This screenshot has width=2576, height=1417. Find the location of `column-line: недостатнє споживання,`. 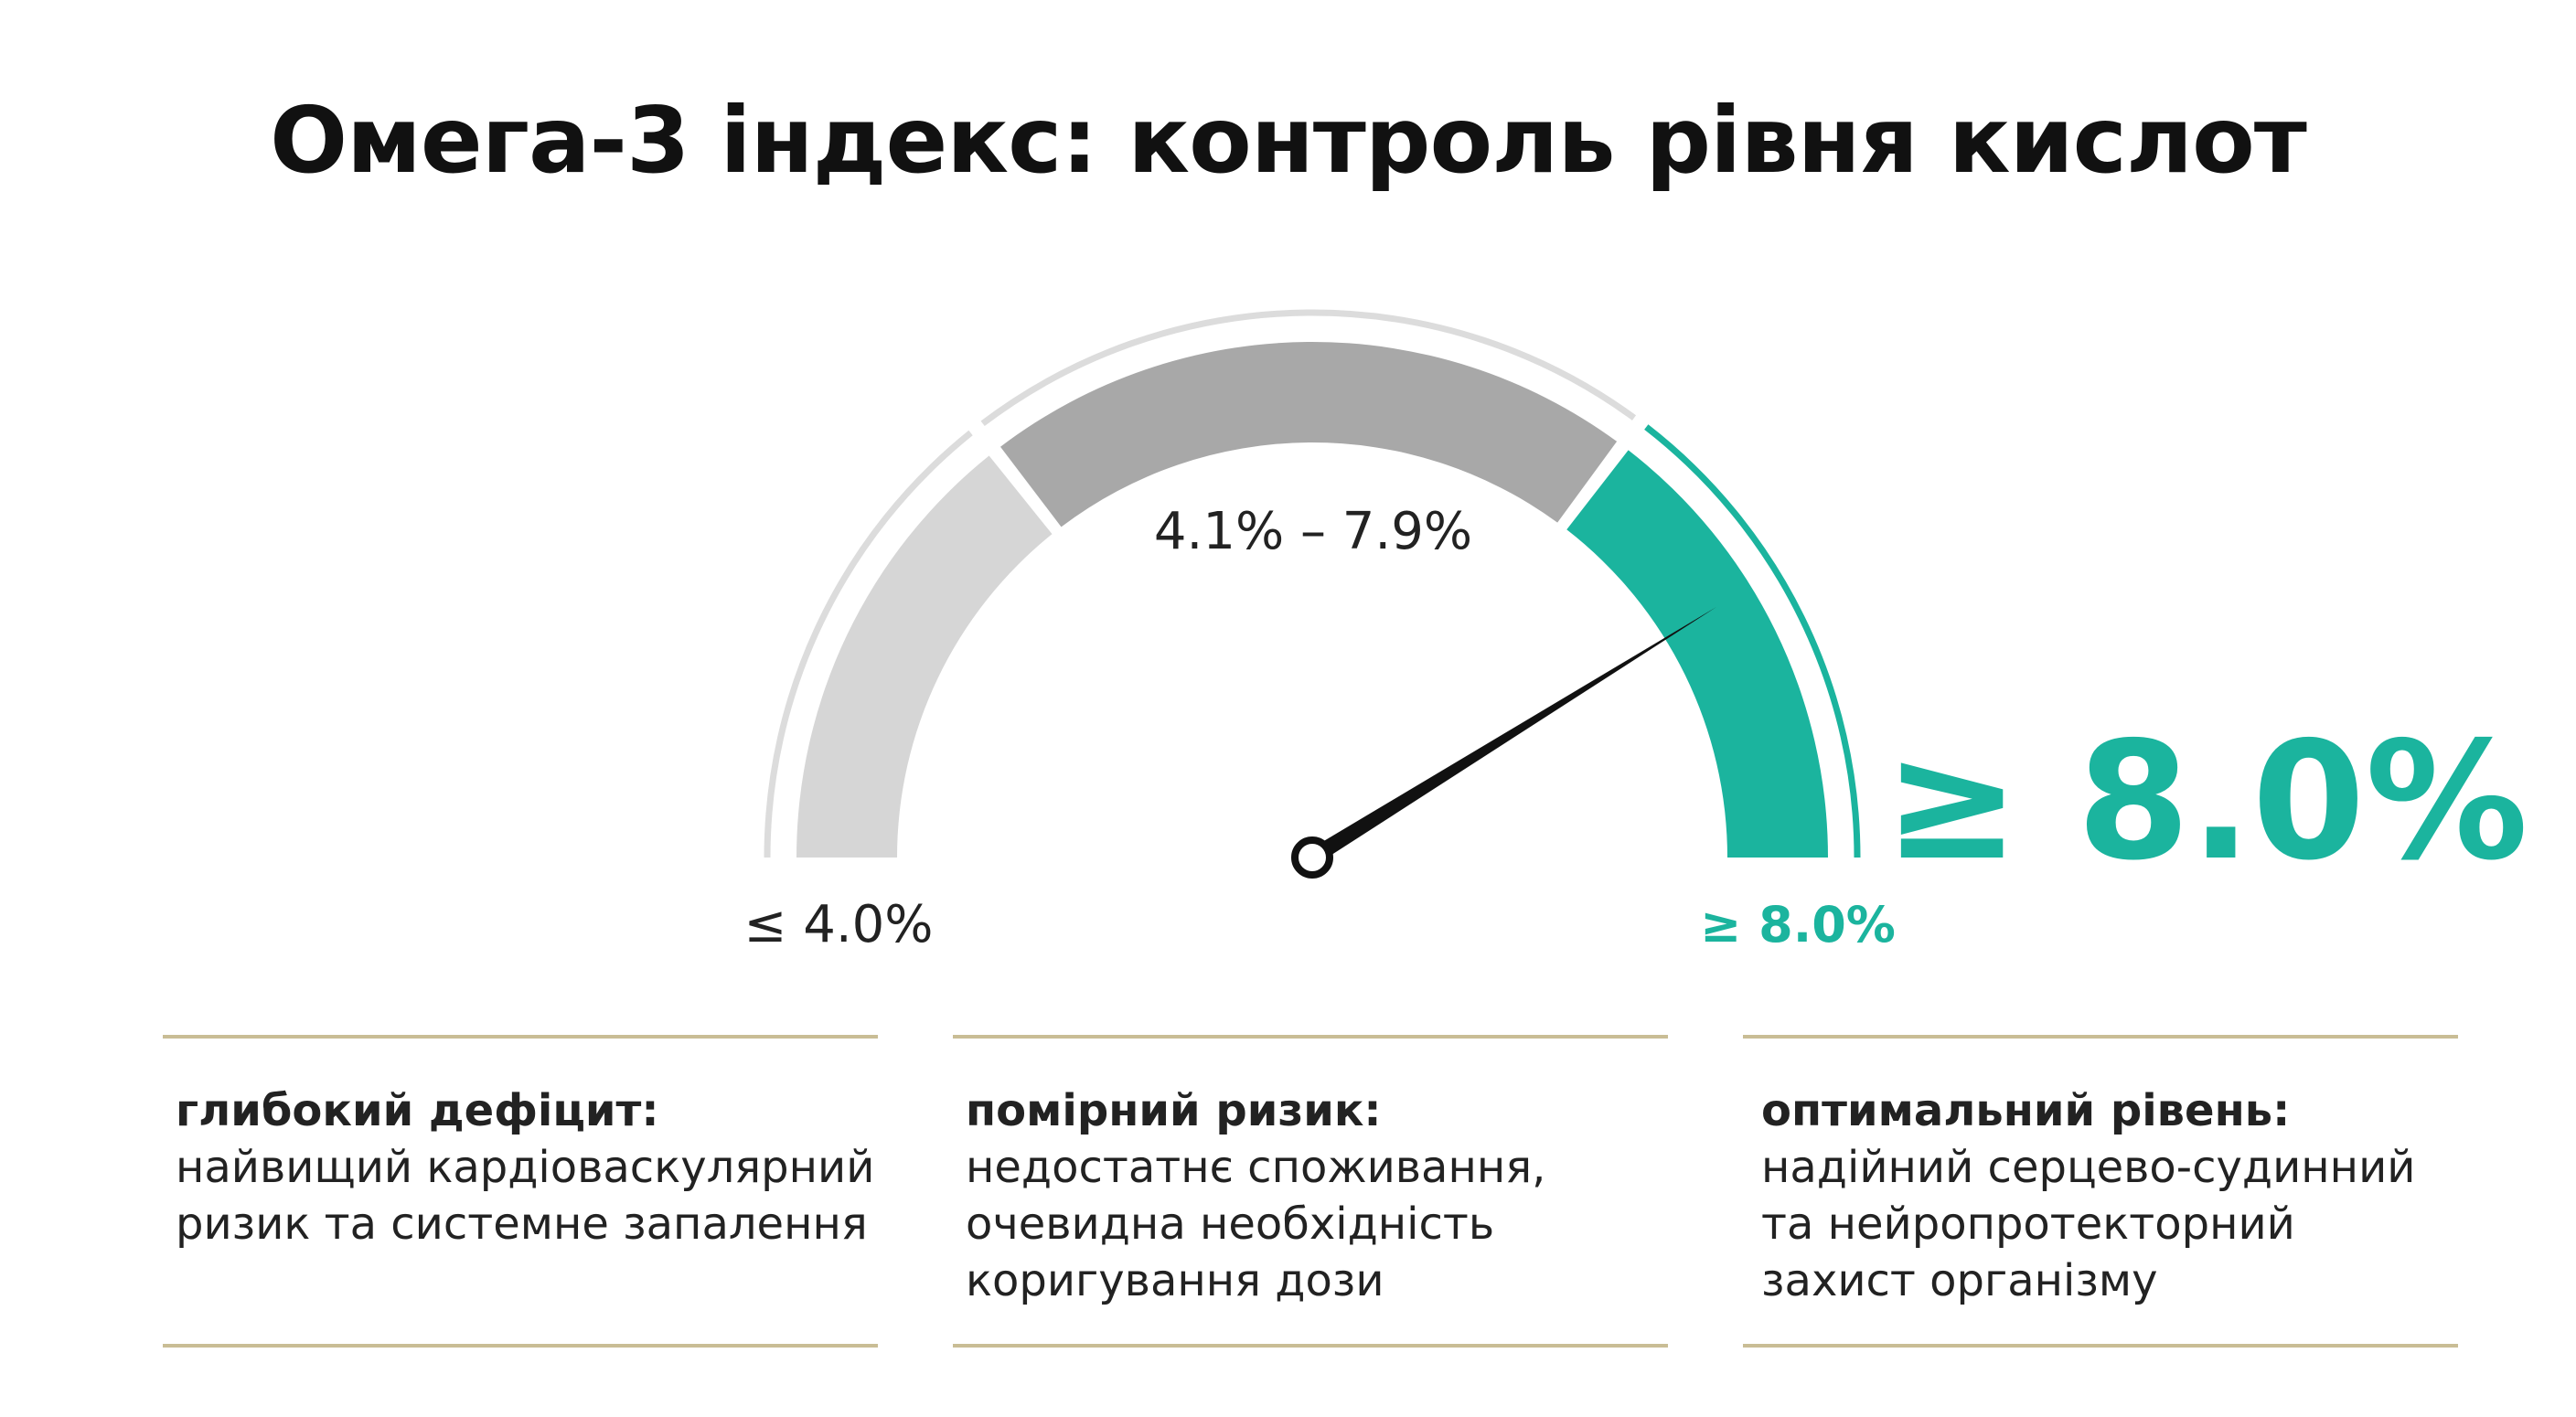

column-line: недостатнє споживання, is located at coordinates (1256, 1167).